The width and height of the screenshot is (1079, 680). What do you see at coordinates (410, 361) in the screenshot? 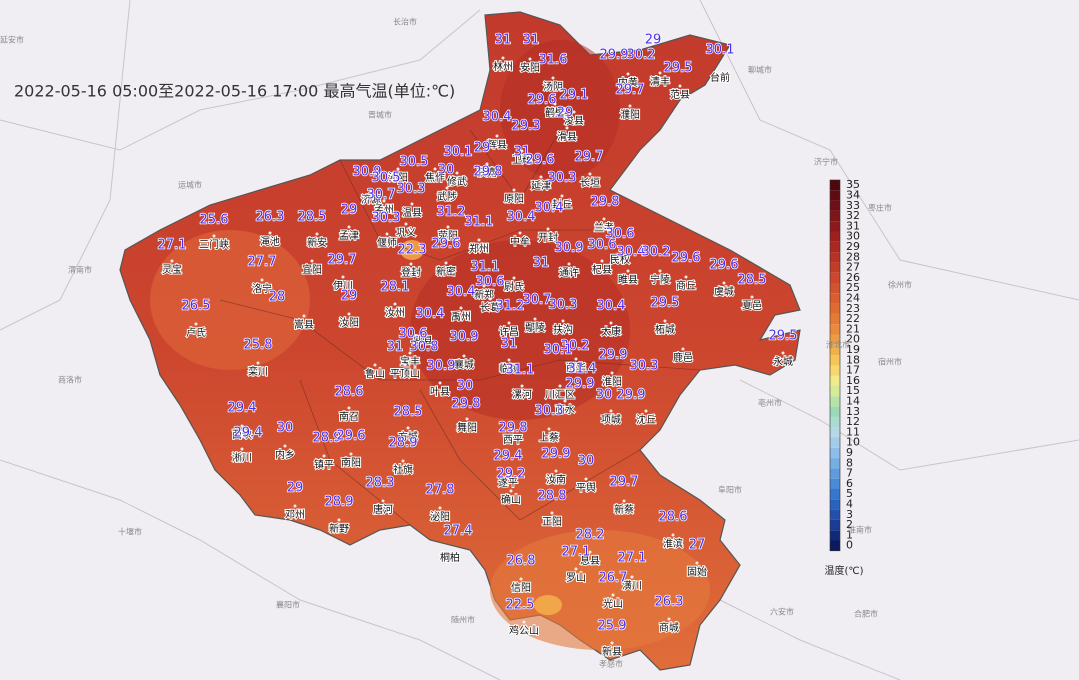
I see `place-name: 宝丰` at bounding box center [410, 361].